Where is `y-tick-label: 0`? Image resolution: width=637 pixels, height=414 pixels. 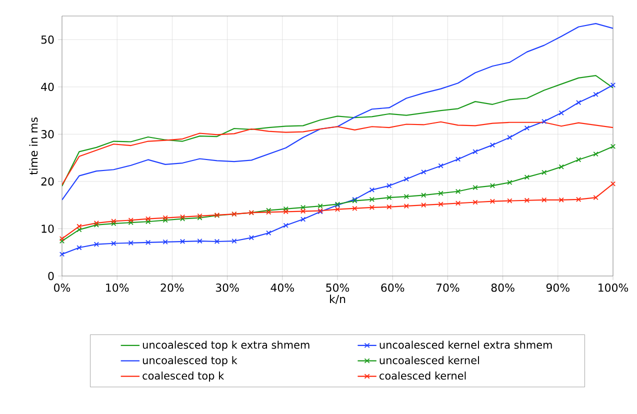 y-tick-label: 0 is located at coordinates (51, 276).